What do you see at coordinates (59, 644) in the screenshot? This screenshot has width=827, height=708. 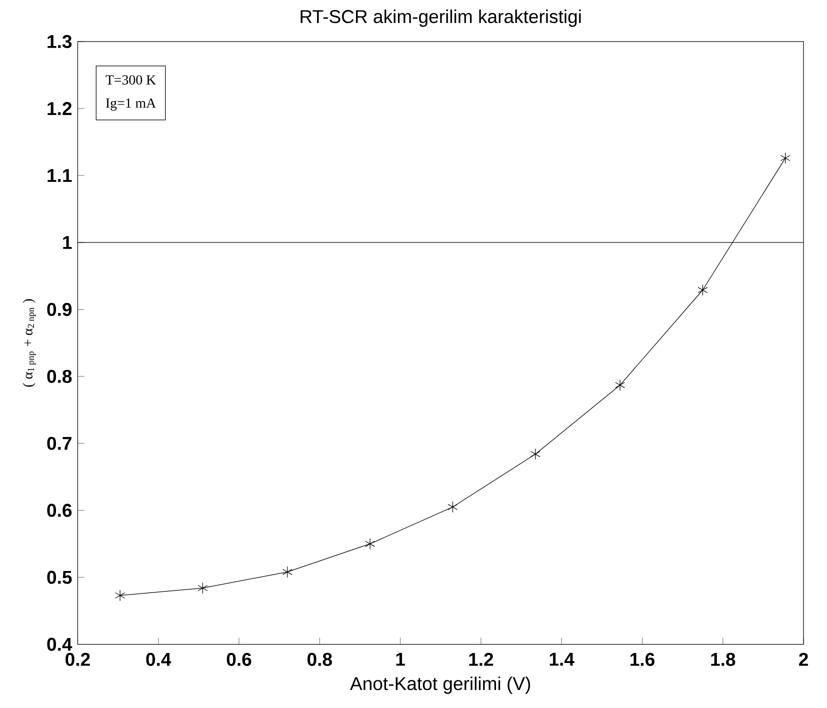 I see `y-tick-label: 0.4` at bounding box center [59, 644].